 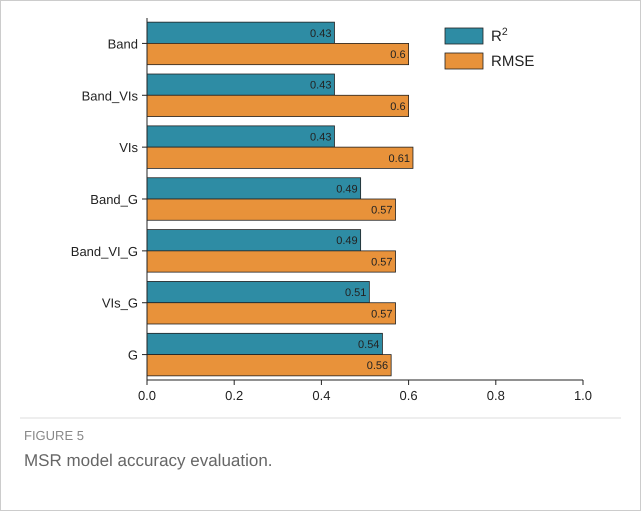 I want to click on data-label: 0.56, so click(x=377, y=366).